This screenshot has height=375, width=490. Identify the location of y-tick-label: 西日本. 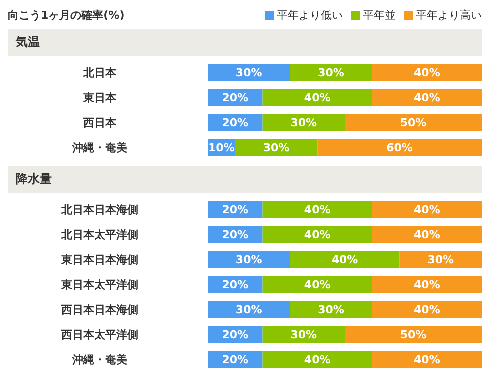
(100, 123).